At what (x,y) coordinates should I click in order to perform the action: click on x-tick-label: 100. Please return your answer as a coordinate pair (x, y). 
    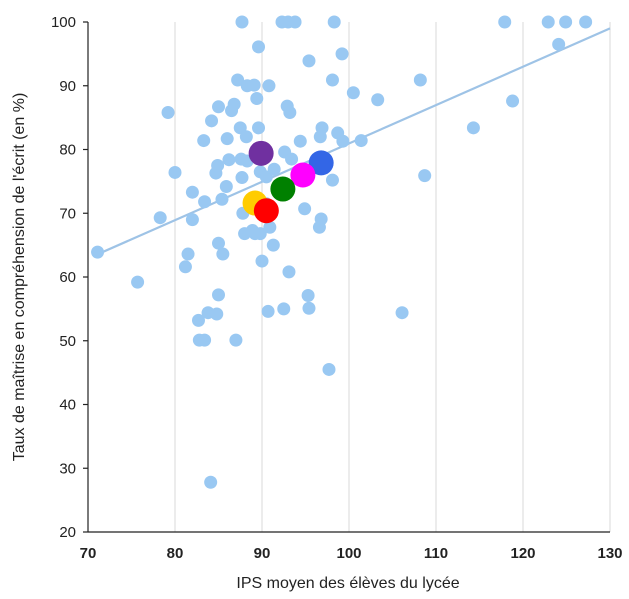
    Looking at the image, I should click on (348, 553).